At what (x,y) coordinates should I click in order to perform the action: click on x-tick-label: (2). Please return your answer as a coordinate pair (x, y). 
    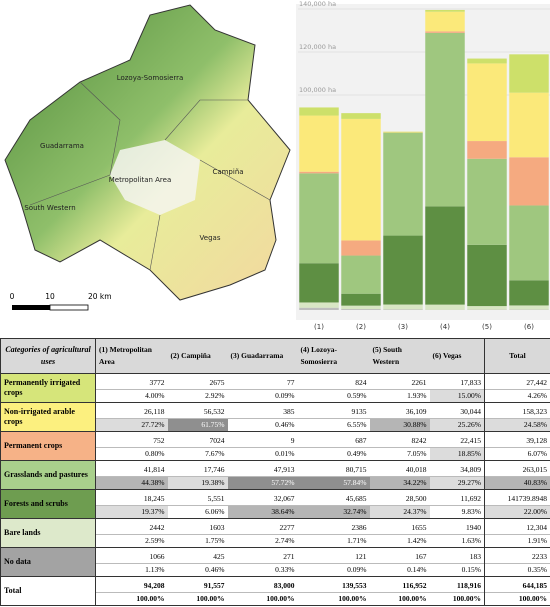
    Looking at the image, I should click on (361, 327).